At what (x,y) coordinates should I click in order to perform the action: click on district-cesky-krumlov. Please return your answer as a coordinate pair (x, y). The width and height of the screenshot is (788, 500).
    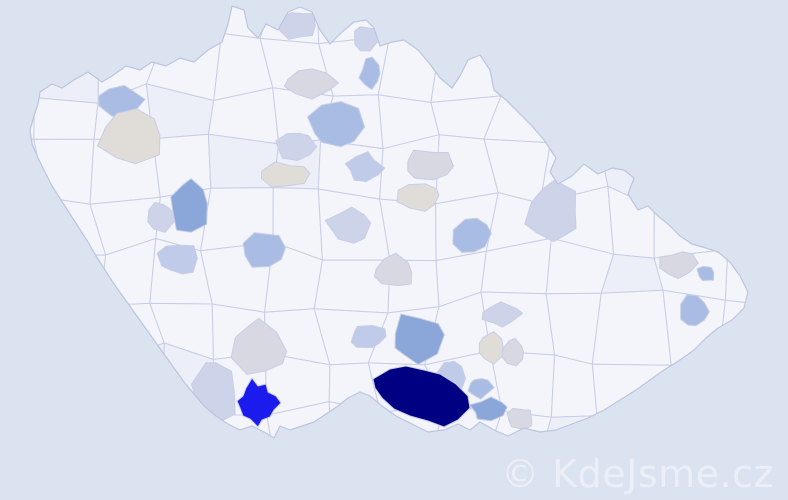
    Looking at the image, I should click on (259, 402).